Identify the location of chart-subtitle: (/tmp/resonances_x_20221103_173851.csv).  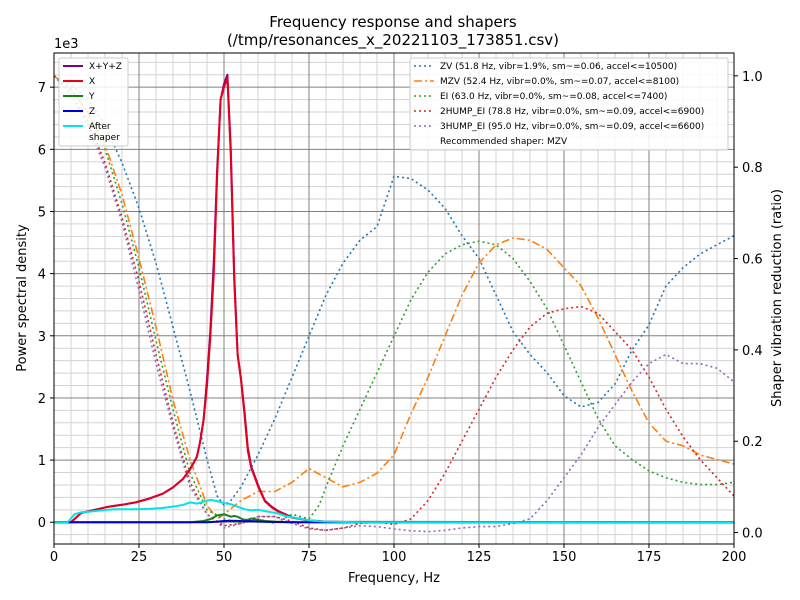
(393, 40).